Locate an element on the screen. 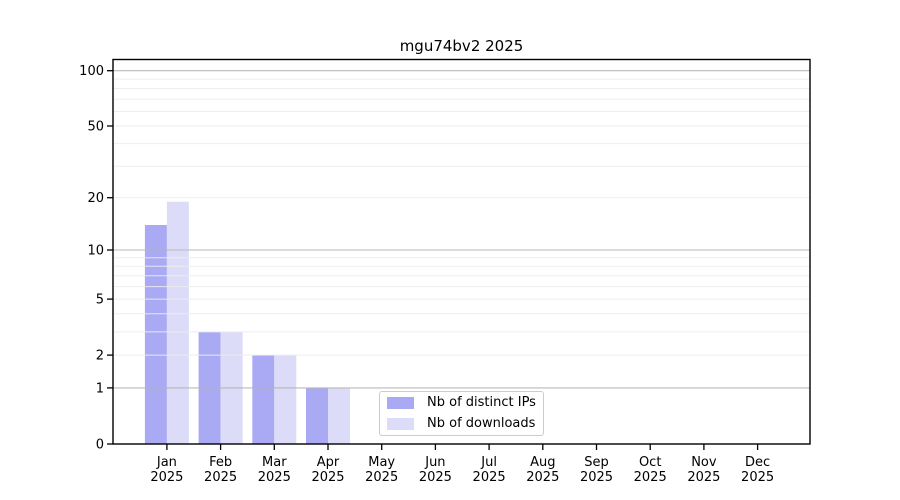 The image size is (900, 500). bar-distinct-ips-apr is located at coordinates (317, 415).